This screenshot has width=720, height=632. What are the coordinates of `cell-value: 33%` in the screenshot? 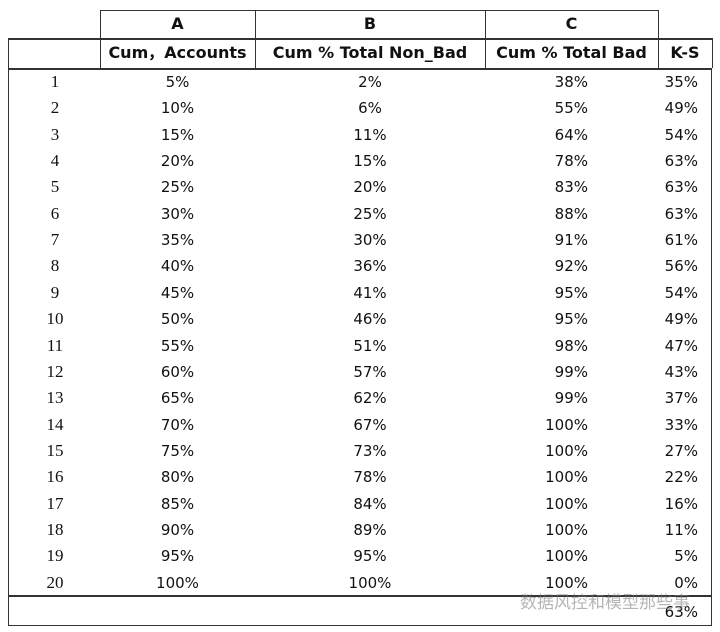 It's located at (681, 424).